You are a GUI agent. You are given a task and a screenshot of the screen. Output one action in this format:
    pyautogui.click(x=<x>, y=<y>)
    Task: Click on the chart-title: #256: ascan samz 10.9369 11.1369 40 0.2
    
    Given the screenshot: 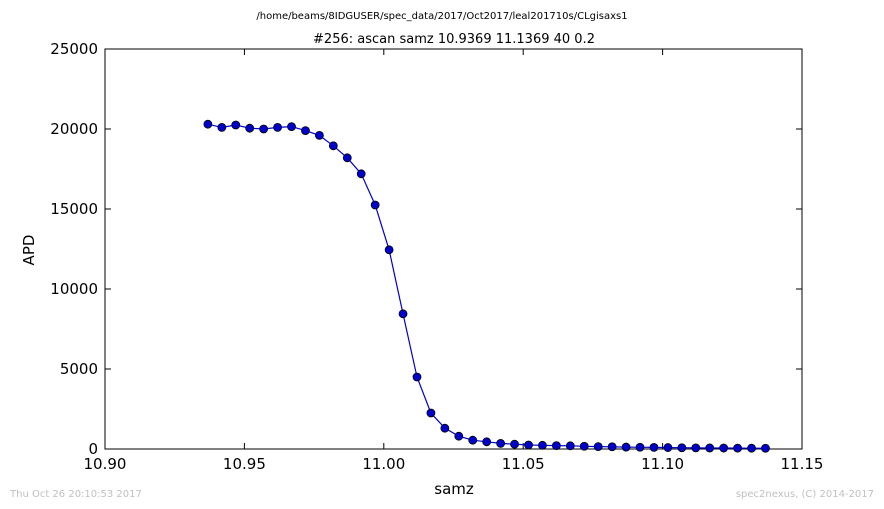 What is the action you would take?
    pyautogui.click(x=454, y=39)
    